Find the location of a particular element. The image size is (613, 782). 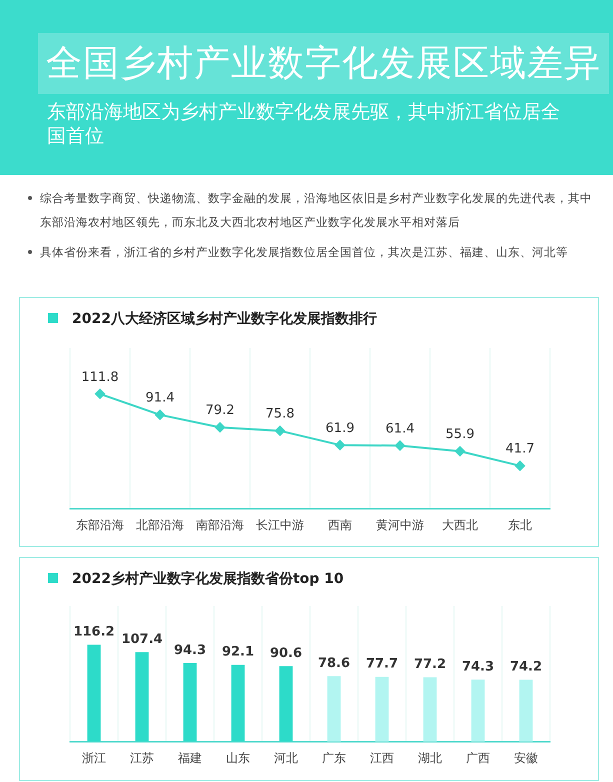

data-label: 90.6 is located at coordinates (286, 653).